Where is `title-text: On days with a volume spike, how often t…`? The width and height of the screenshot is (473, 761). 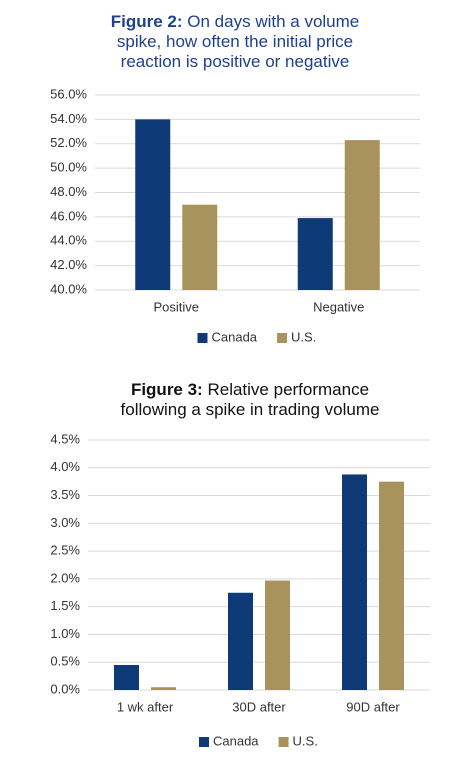 title-text: On days with a volume spike, how often t… is located at coordinates (238, 41).